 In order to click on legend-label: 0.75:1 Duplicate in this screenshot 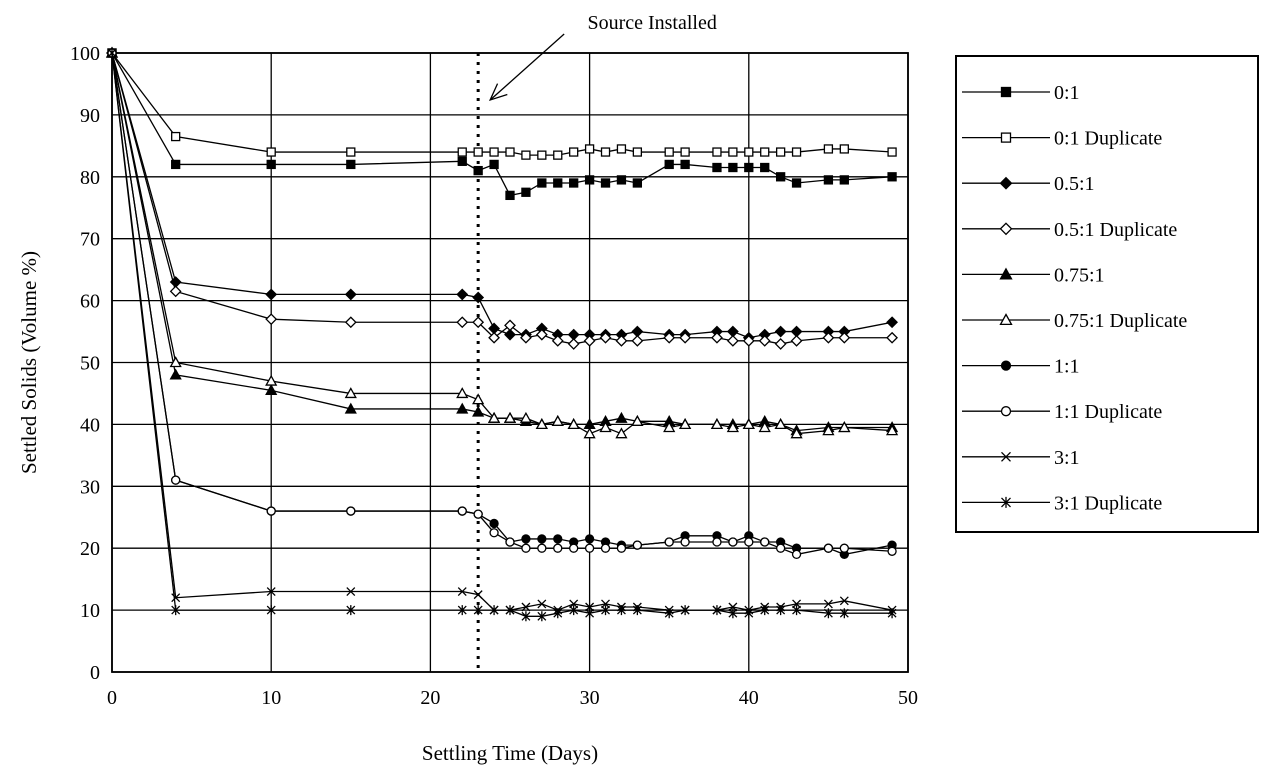, I will do `click(1120, 321)`.